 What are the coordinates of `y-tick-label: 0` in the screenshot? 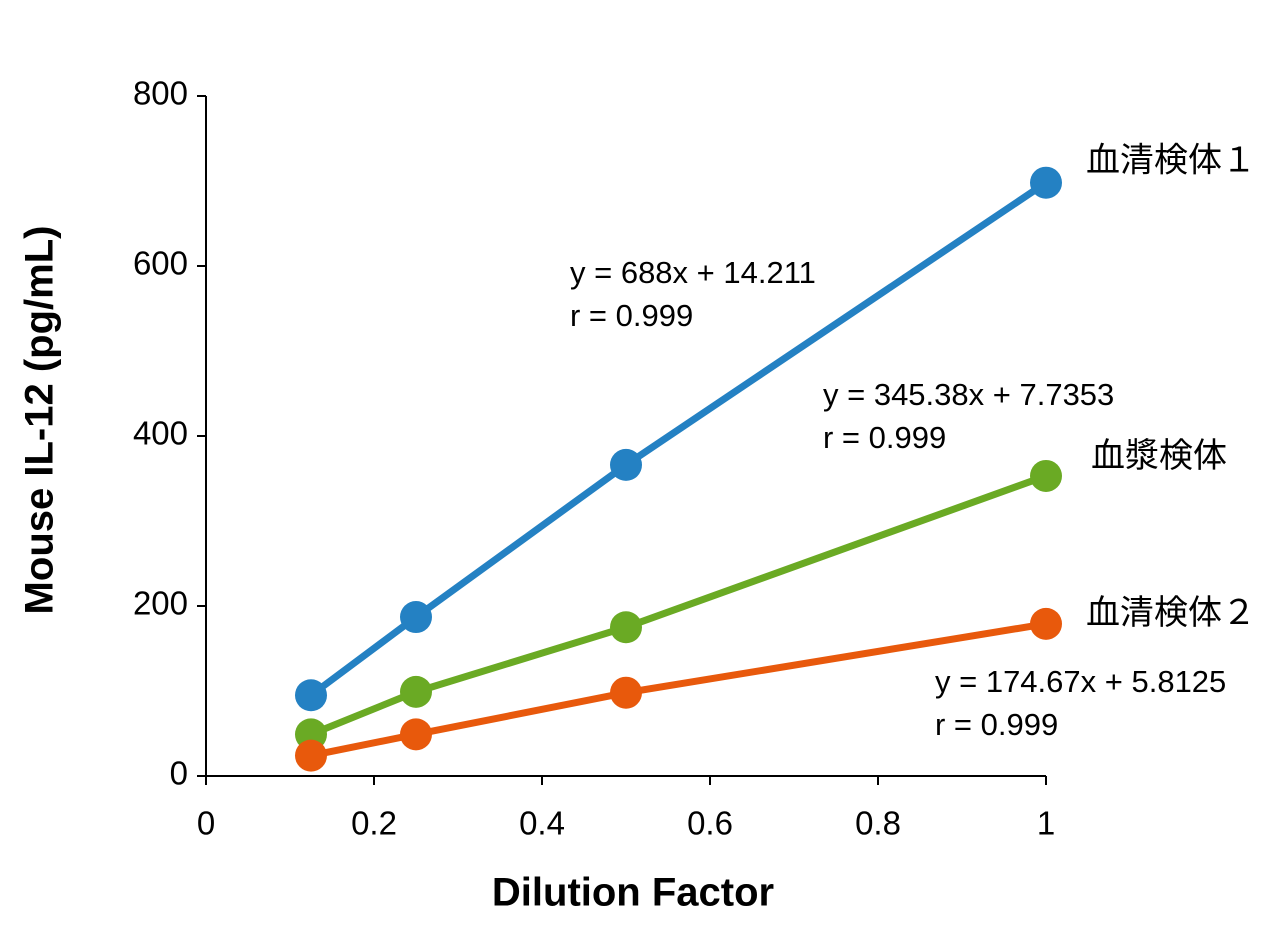 It's located at (179, 773).